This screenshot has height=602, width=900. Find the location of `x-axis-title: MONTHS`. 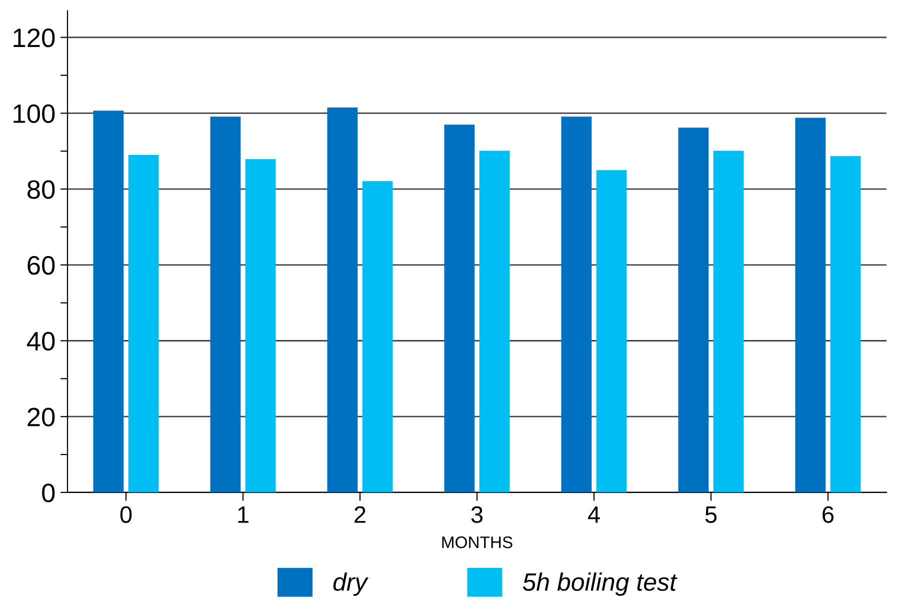

x-axis-title: MONTHS is located at coordinates (477, 542).